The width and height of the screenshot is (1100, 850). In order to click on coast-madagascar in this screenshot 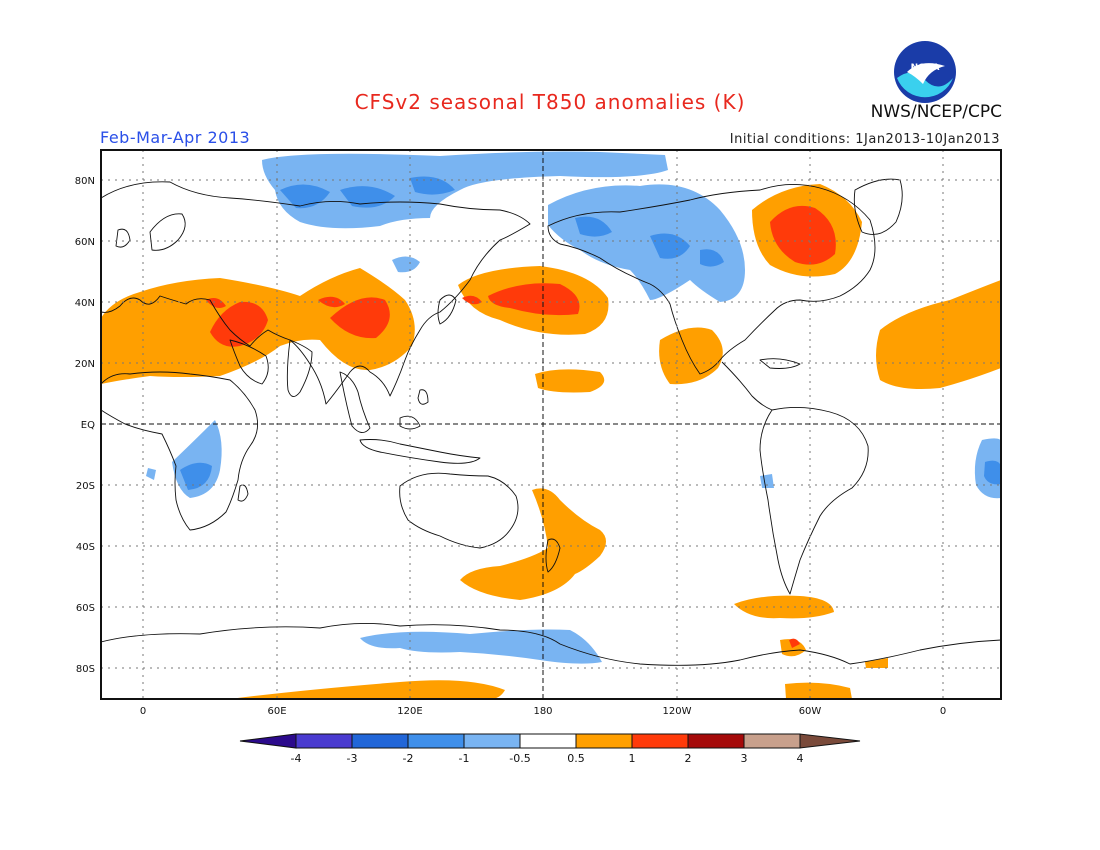, I will do `click(243, 493)`.